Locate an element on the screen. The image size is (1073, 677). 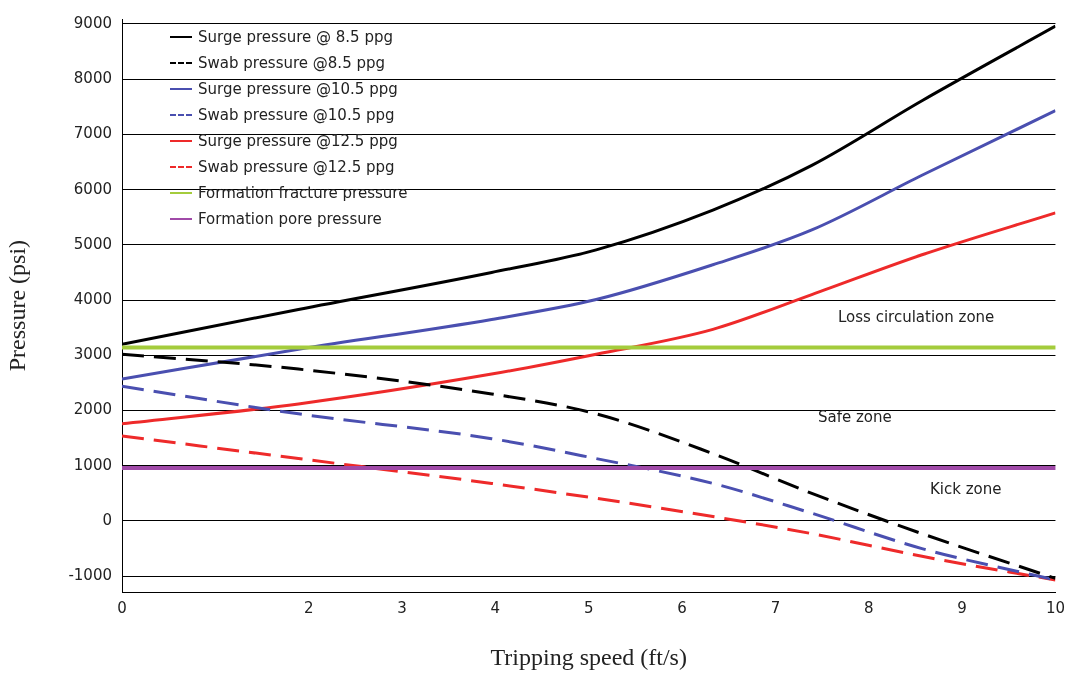
x-tick-label: 0 is located at coordinates (122, 608).